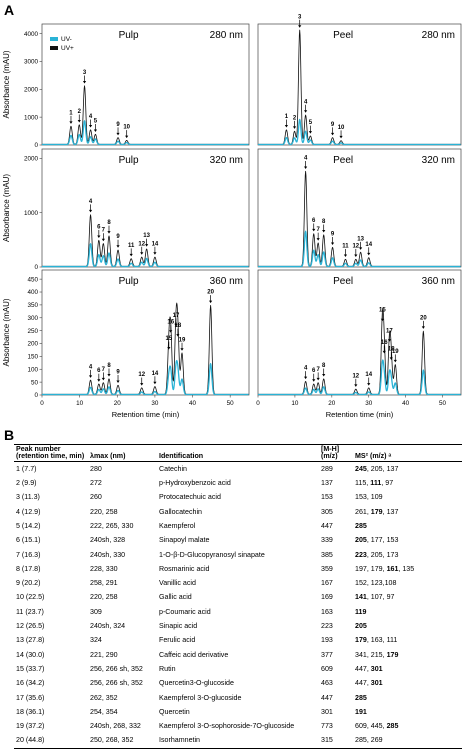 The height and width of the screenshot is (749, 474). I want to click on x-tick-label: 0, so click(258, 403).